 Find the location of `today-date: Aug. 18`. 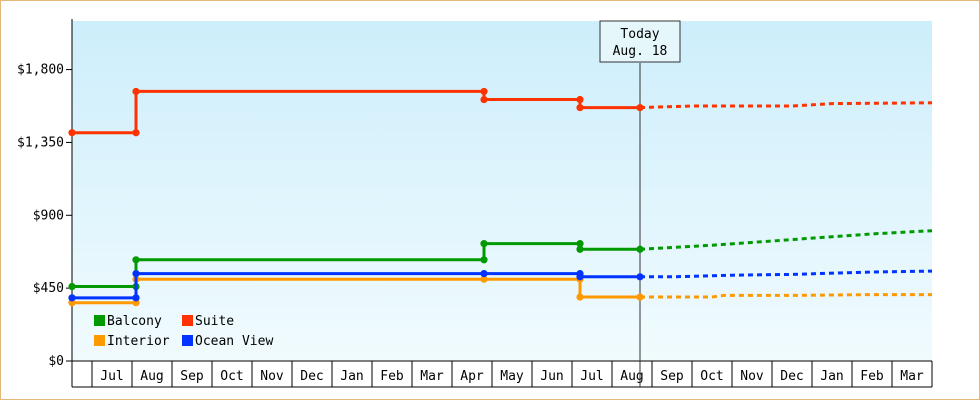

today-date: Aug. 18 is located at coordinates (640, 51).